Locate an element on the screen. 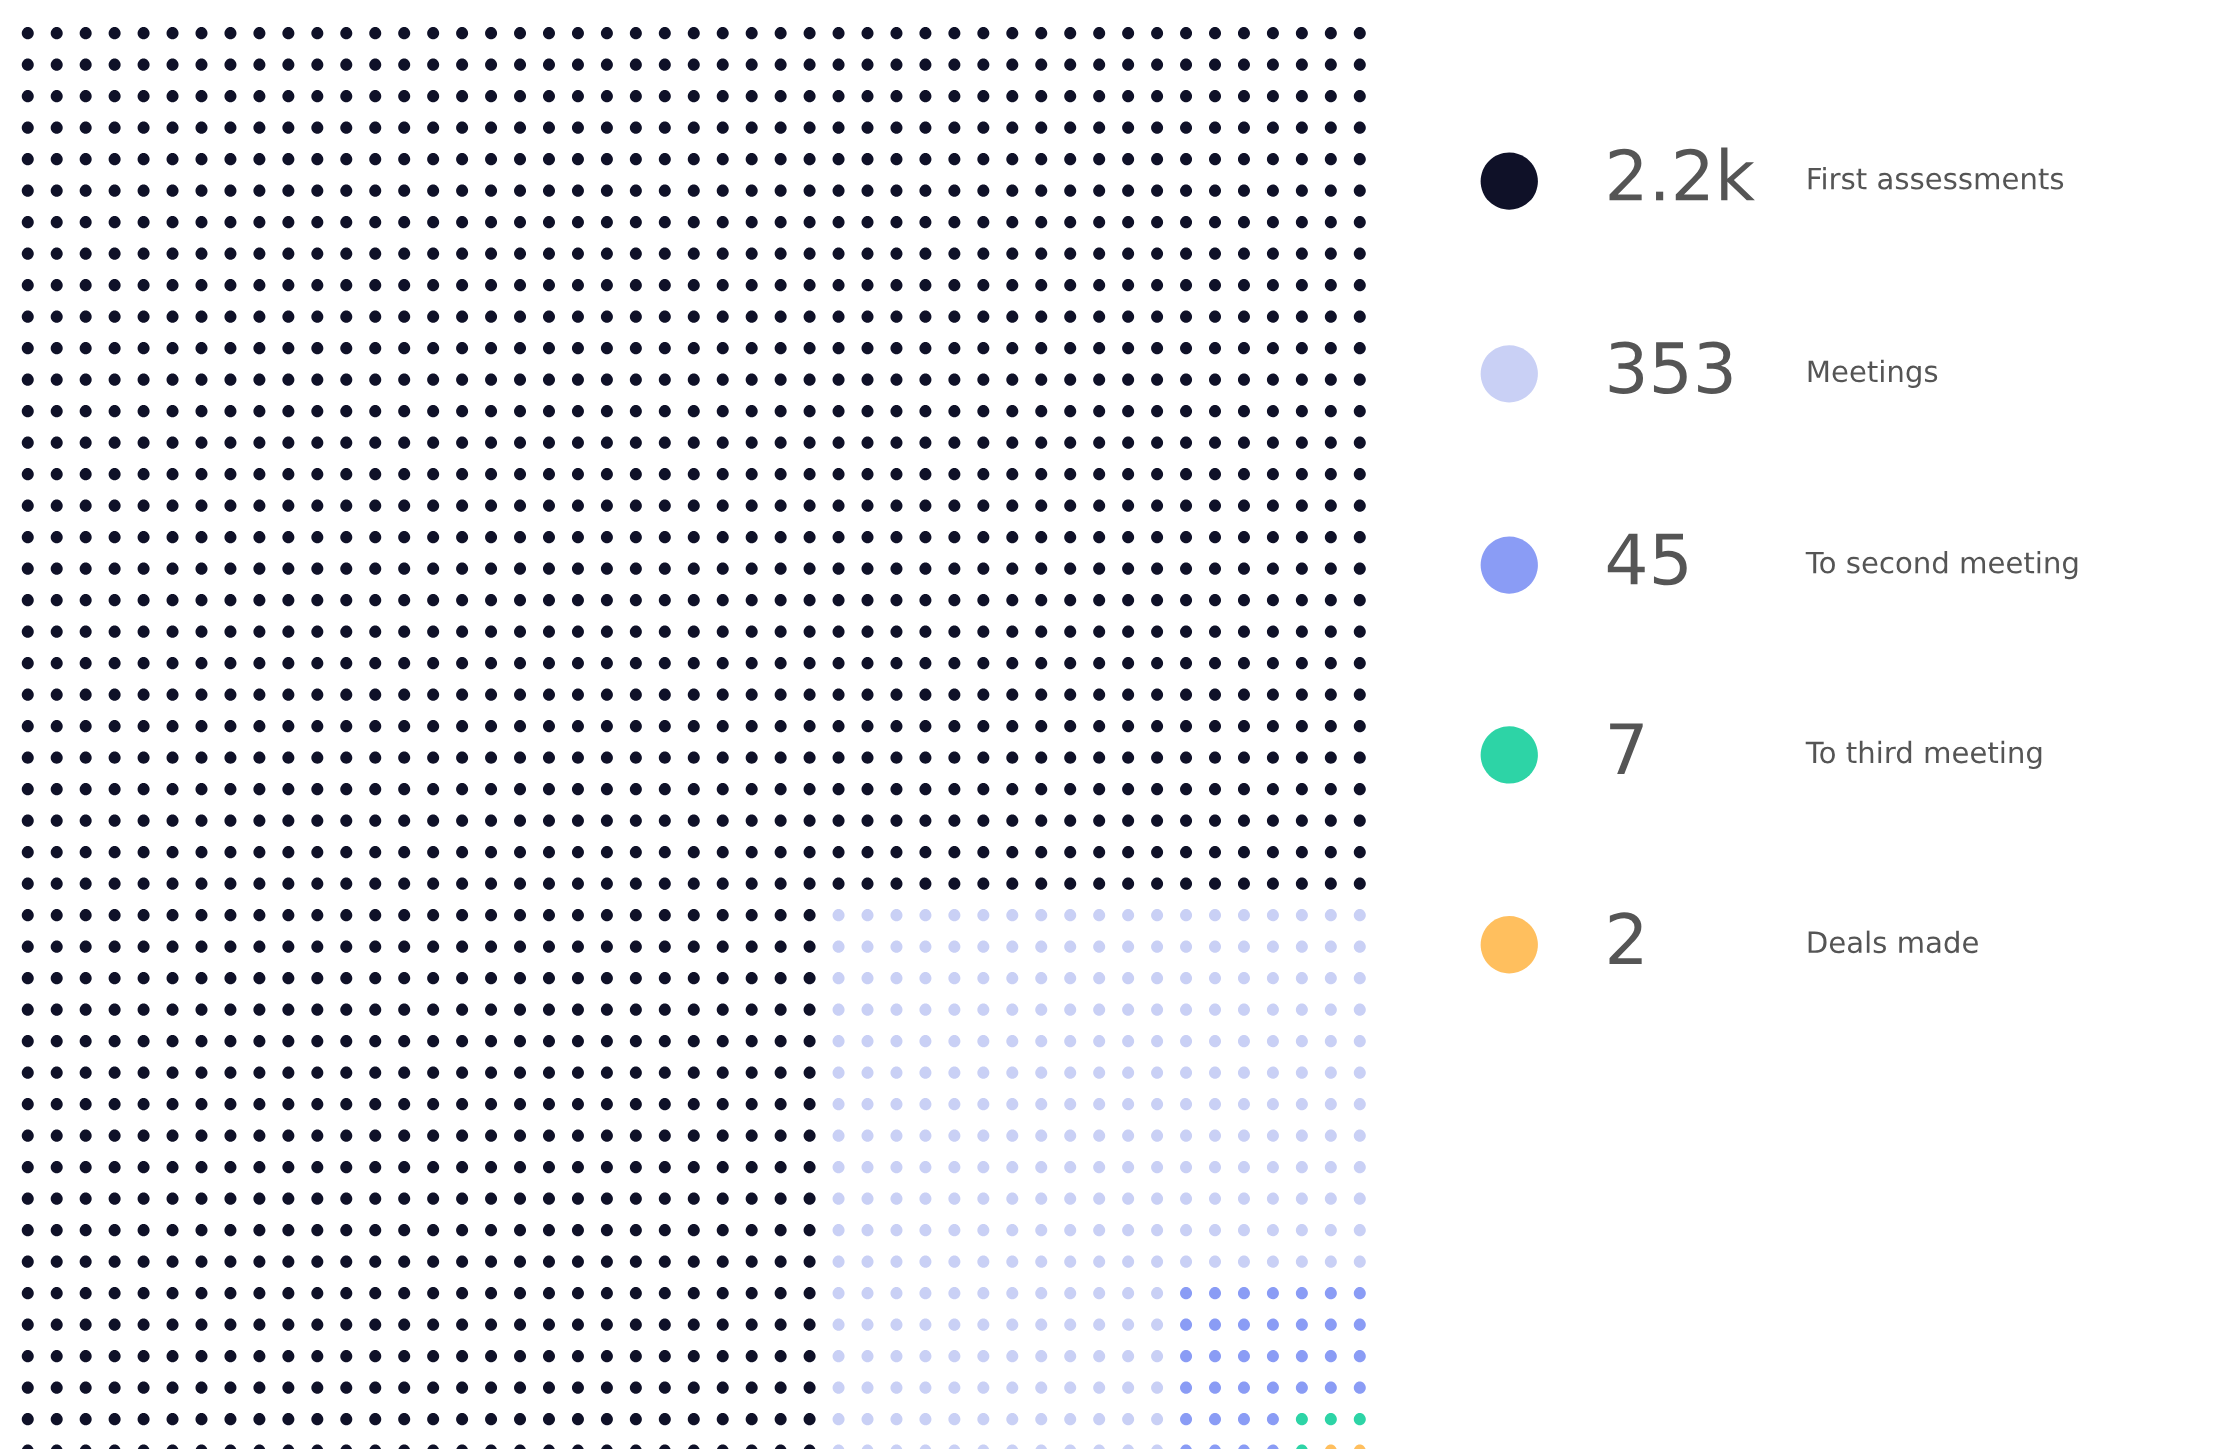  category-label: To second meeting is located at coordinates (1941, 565).